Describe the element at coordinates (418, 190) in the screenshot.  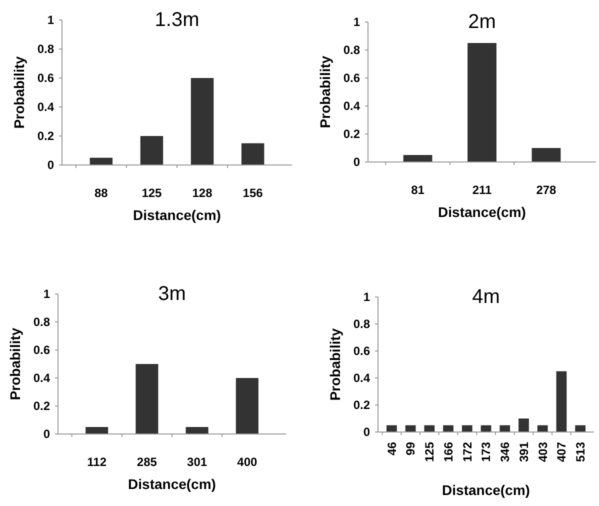
I see `x-tick-label: 81` at that location.